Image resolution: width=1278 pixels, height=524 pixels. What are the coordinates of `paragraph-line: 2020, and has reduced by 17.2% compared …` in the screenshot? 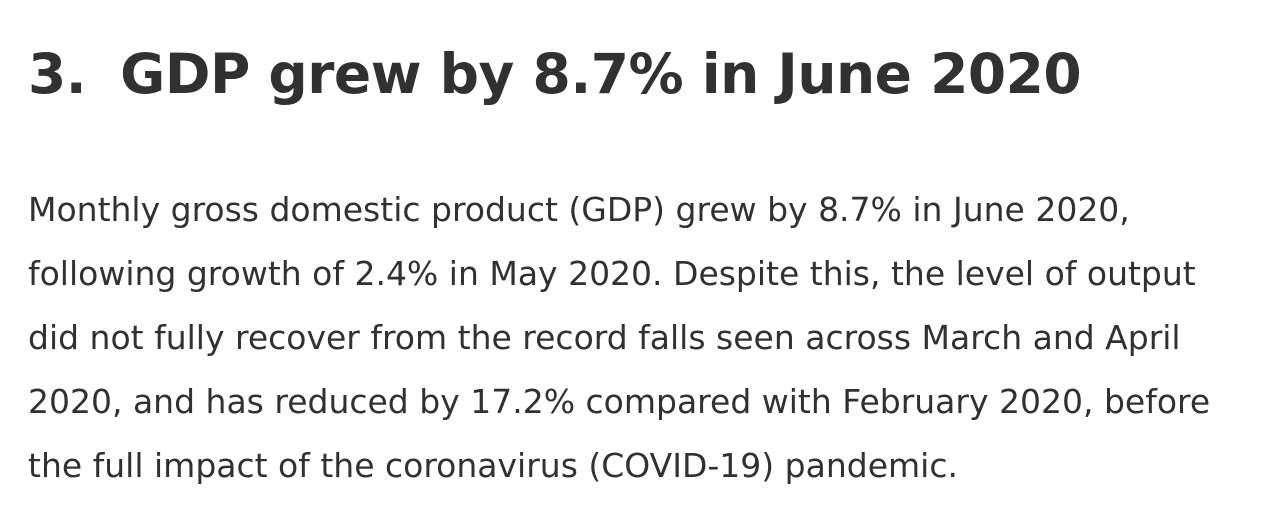 It's located at (619, 401).